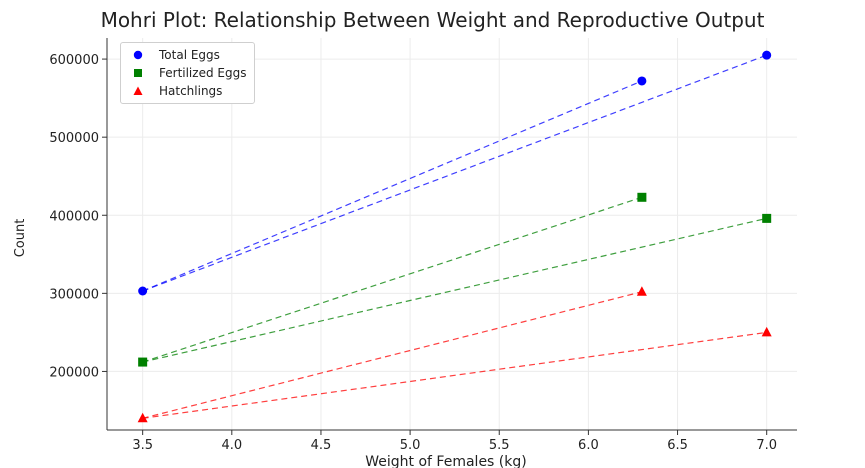 The width and height of the screenshot is (865, 468). I want to click on legend-item-total-eggs: Total Eggs, so click(186, 55).